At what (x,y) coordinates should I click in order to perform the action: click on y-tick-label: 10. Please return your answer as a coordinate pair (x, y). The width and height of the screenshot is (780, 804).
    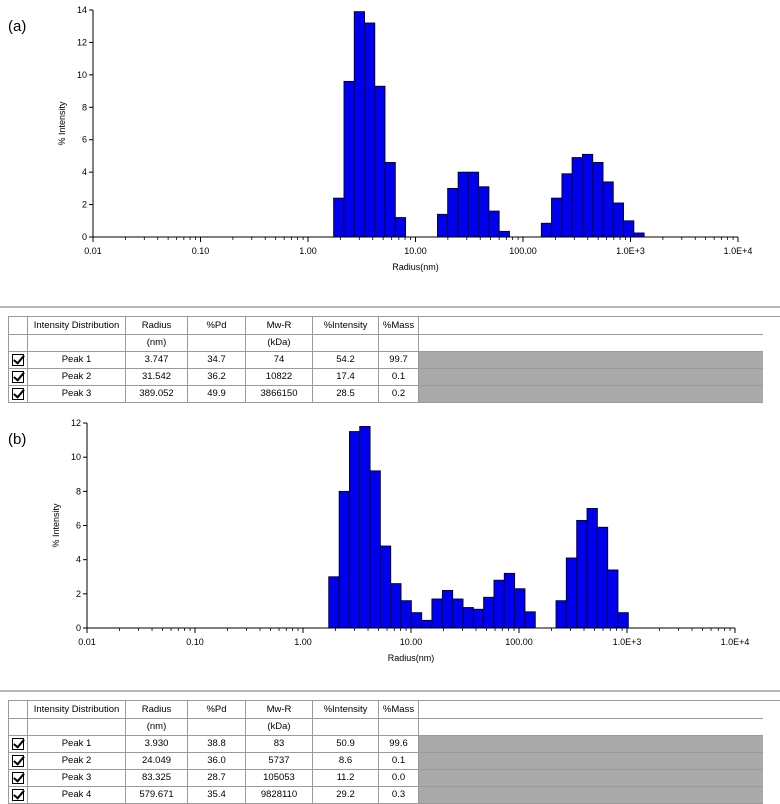
    Looking at the image, I should click on (76, 457).